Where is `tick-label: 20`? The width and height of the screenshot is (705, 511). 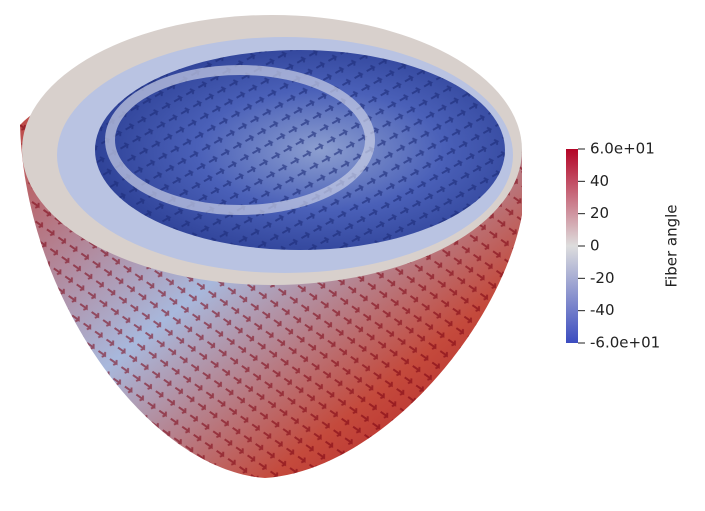
tick-label: 20 is located at coordinates (599, 213).